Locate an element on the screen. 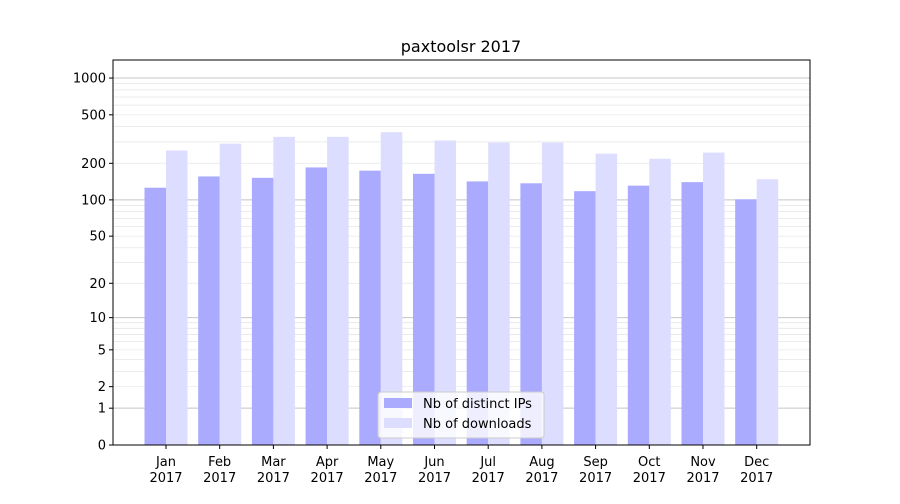  bar-distinct-ips-may is located at coordinates (370, 307).